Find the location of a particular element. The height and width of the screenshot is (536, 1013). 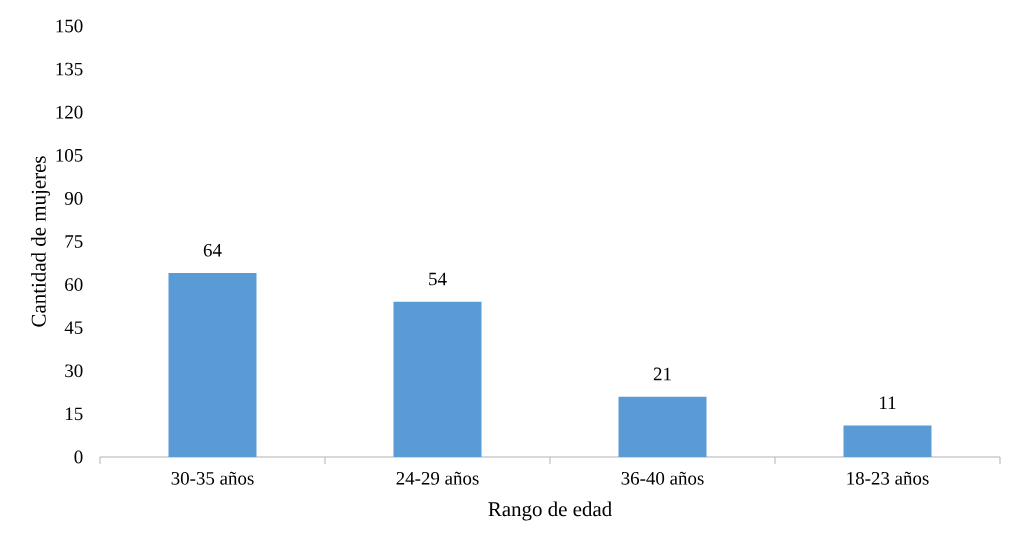

y-tick-label: 0 is located at coordinates (78, 457).